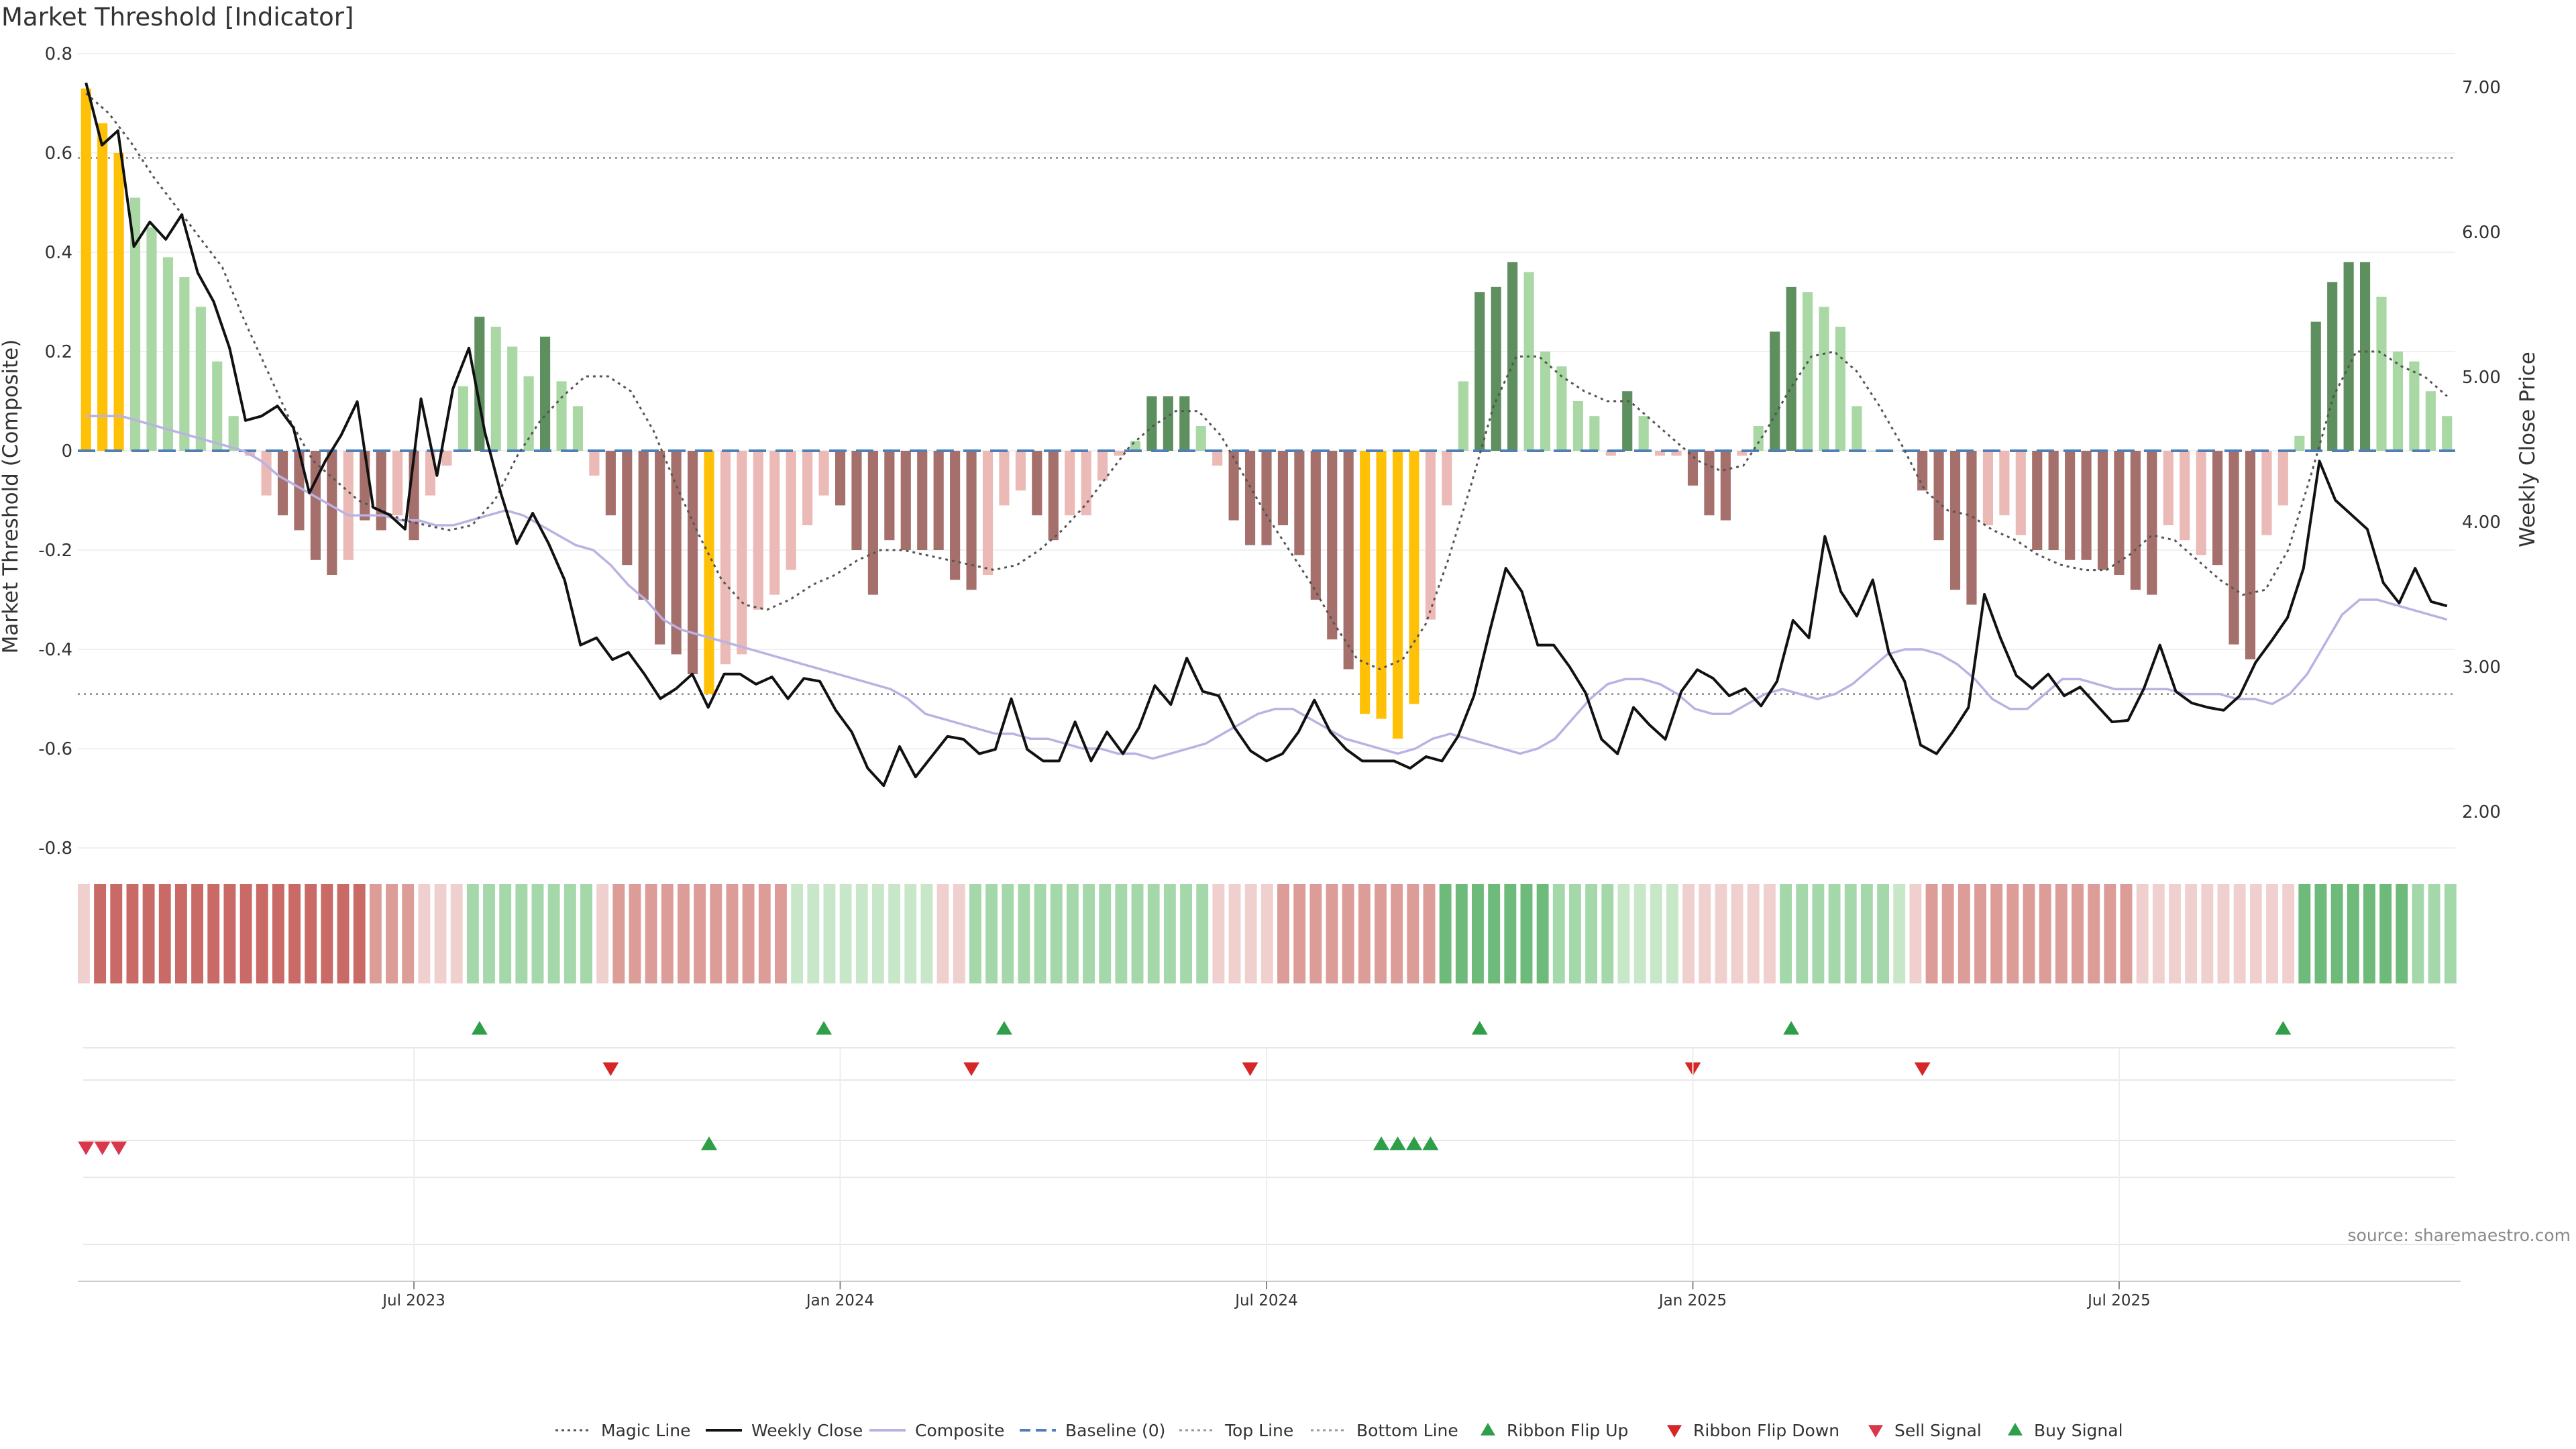 The width and height of the screenshot is (2576, 1449). Describe the element at coordinates (2528, 449) in the screenshot. I see `y-axis-label-right: Weekly Close Price` at that location.